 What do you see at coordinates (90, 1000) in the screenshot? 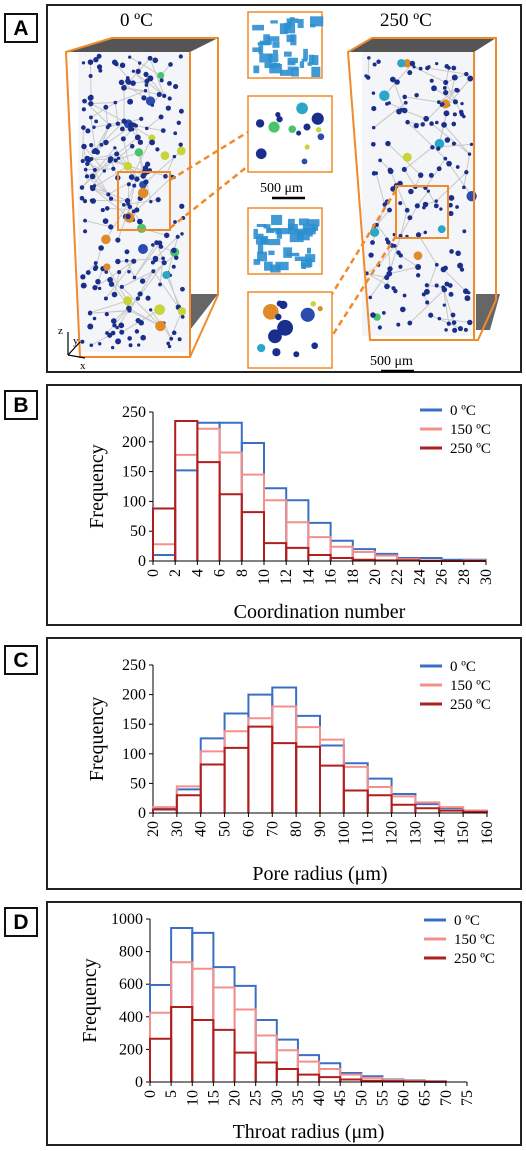
I see `y-axis-title: Frequency` at bounding box center [90, 1000].